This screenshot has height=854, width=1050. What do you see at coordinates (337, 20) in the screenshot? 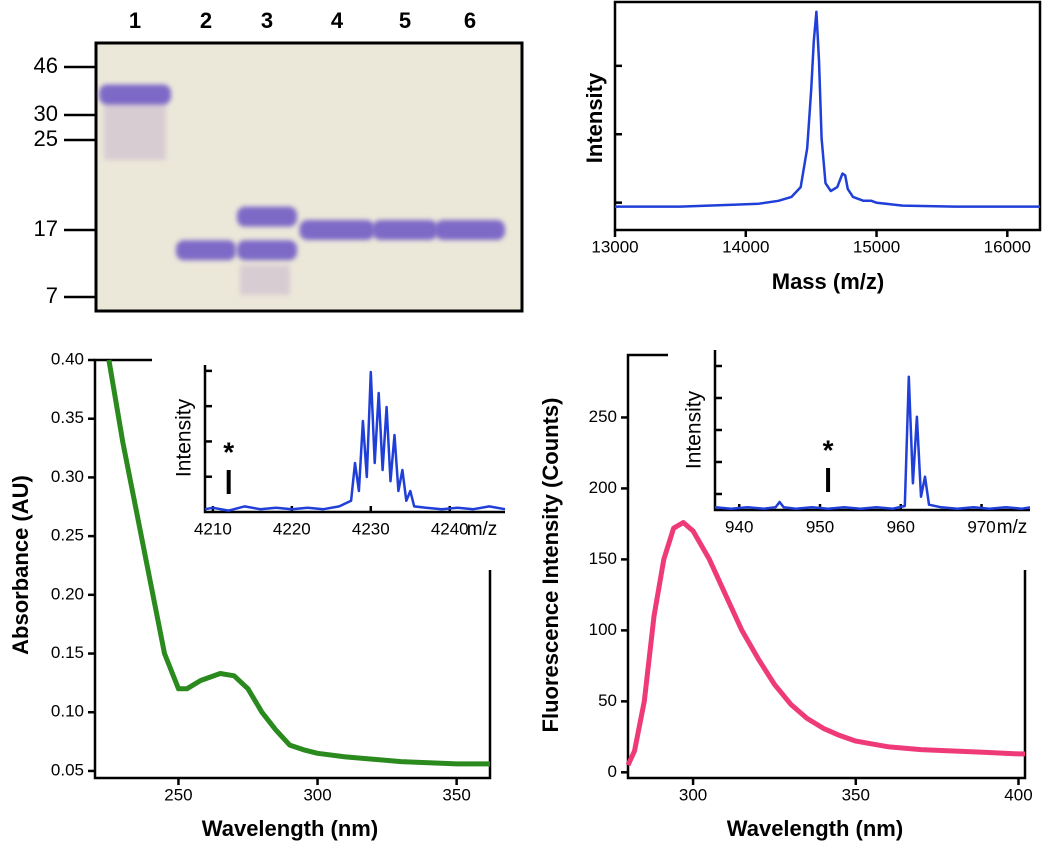
I see `lane-label: 4` at bounding box center [337, 20].